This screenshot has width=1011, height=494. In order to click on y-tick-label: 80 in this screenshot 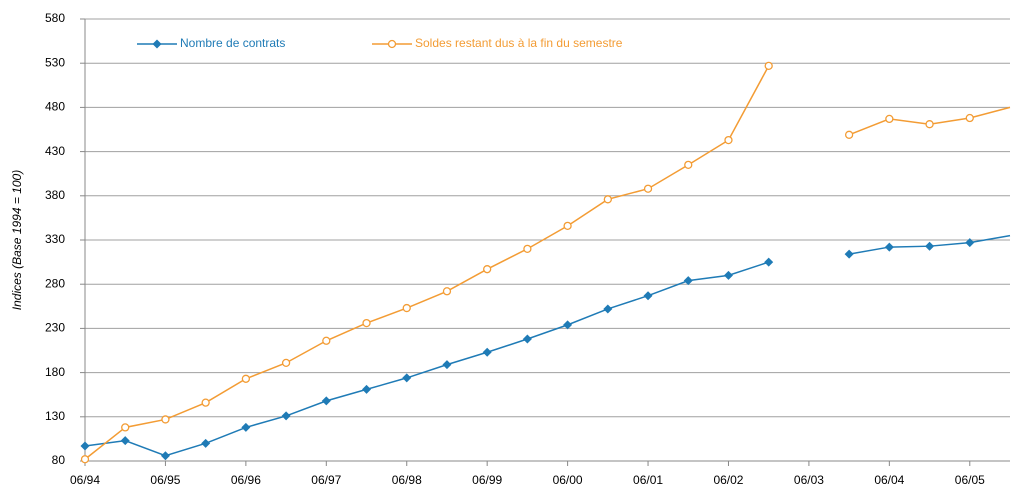, I will do `click(59, 460)`.